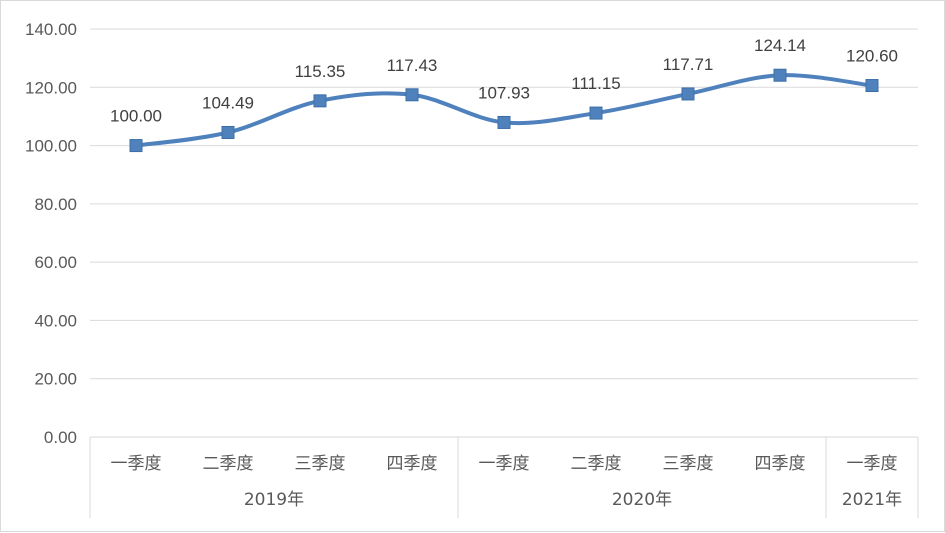 This screenshot has width=945, height=533. Describe the element at coordinates (51, 87) in the screenshot. I see `y-tick-label: 120.00` at that location.